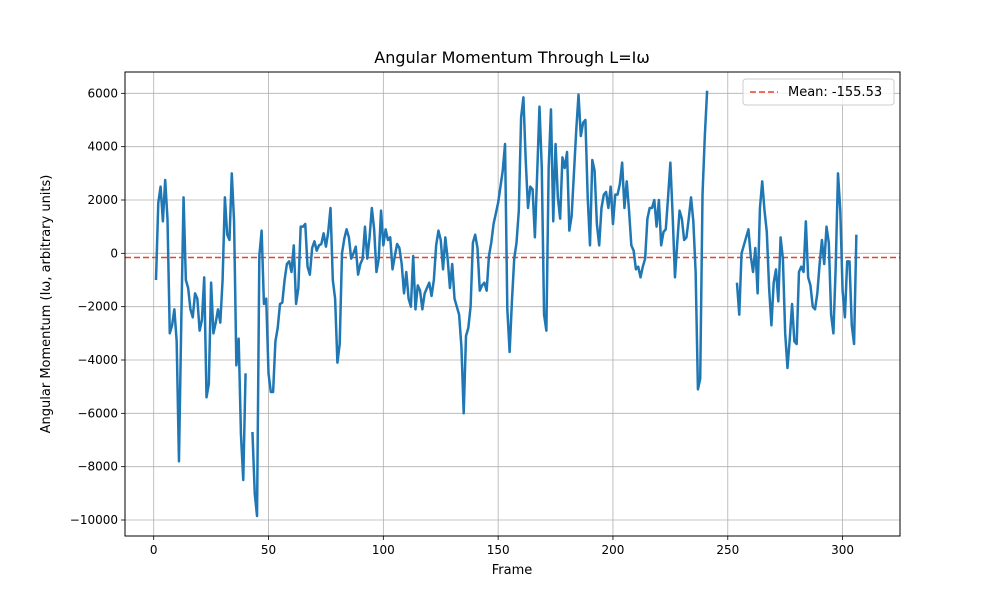 The image size is (1000, 600). Describe the element at coordinates (97, 467) in the screenshot. I see `y-tick-label: −8000` at that location.